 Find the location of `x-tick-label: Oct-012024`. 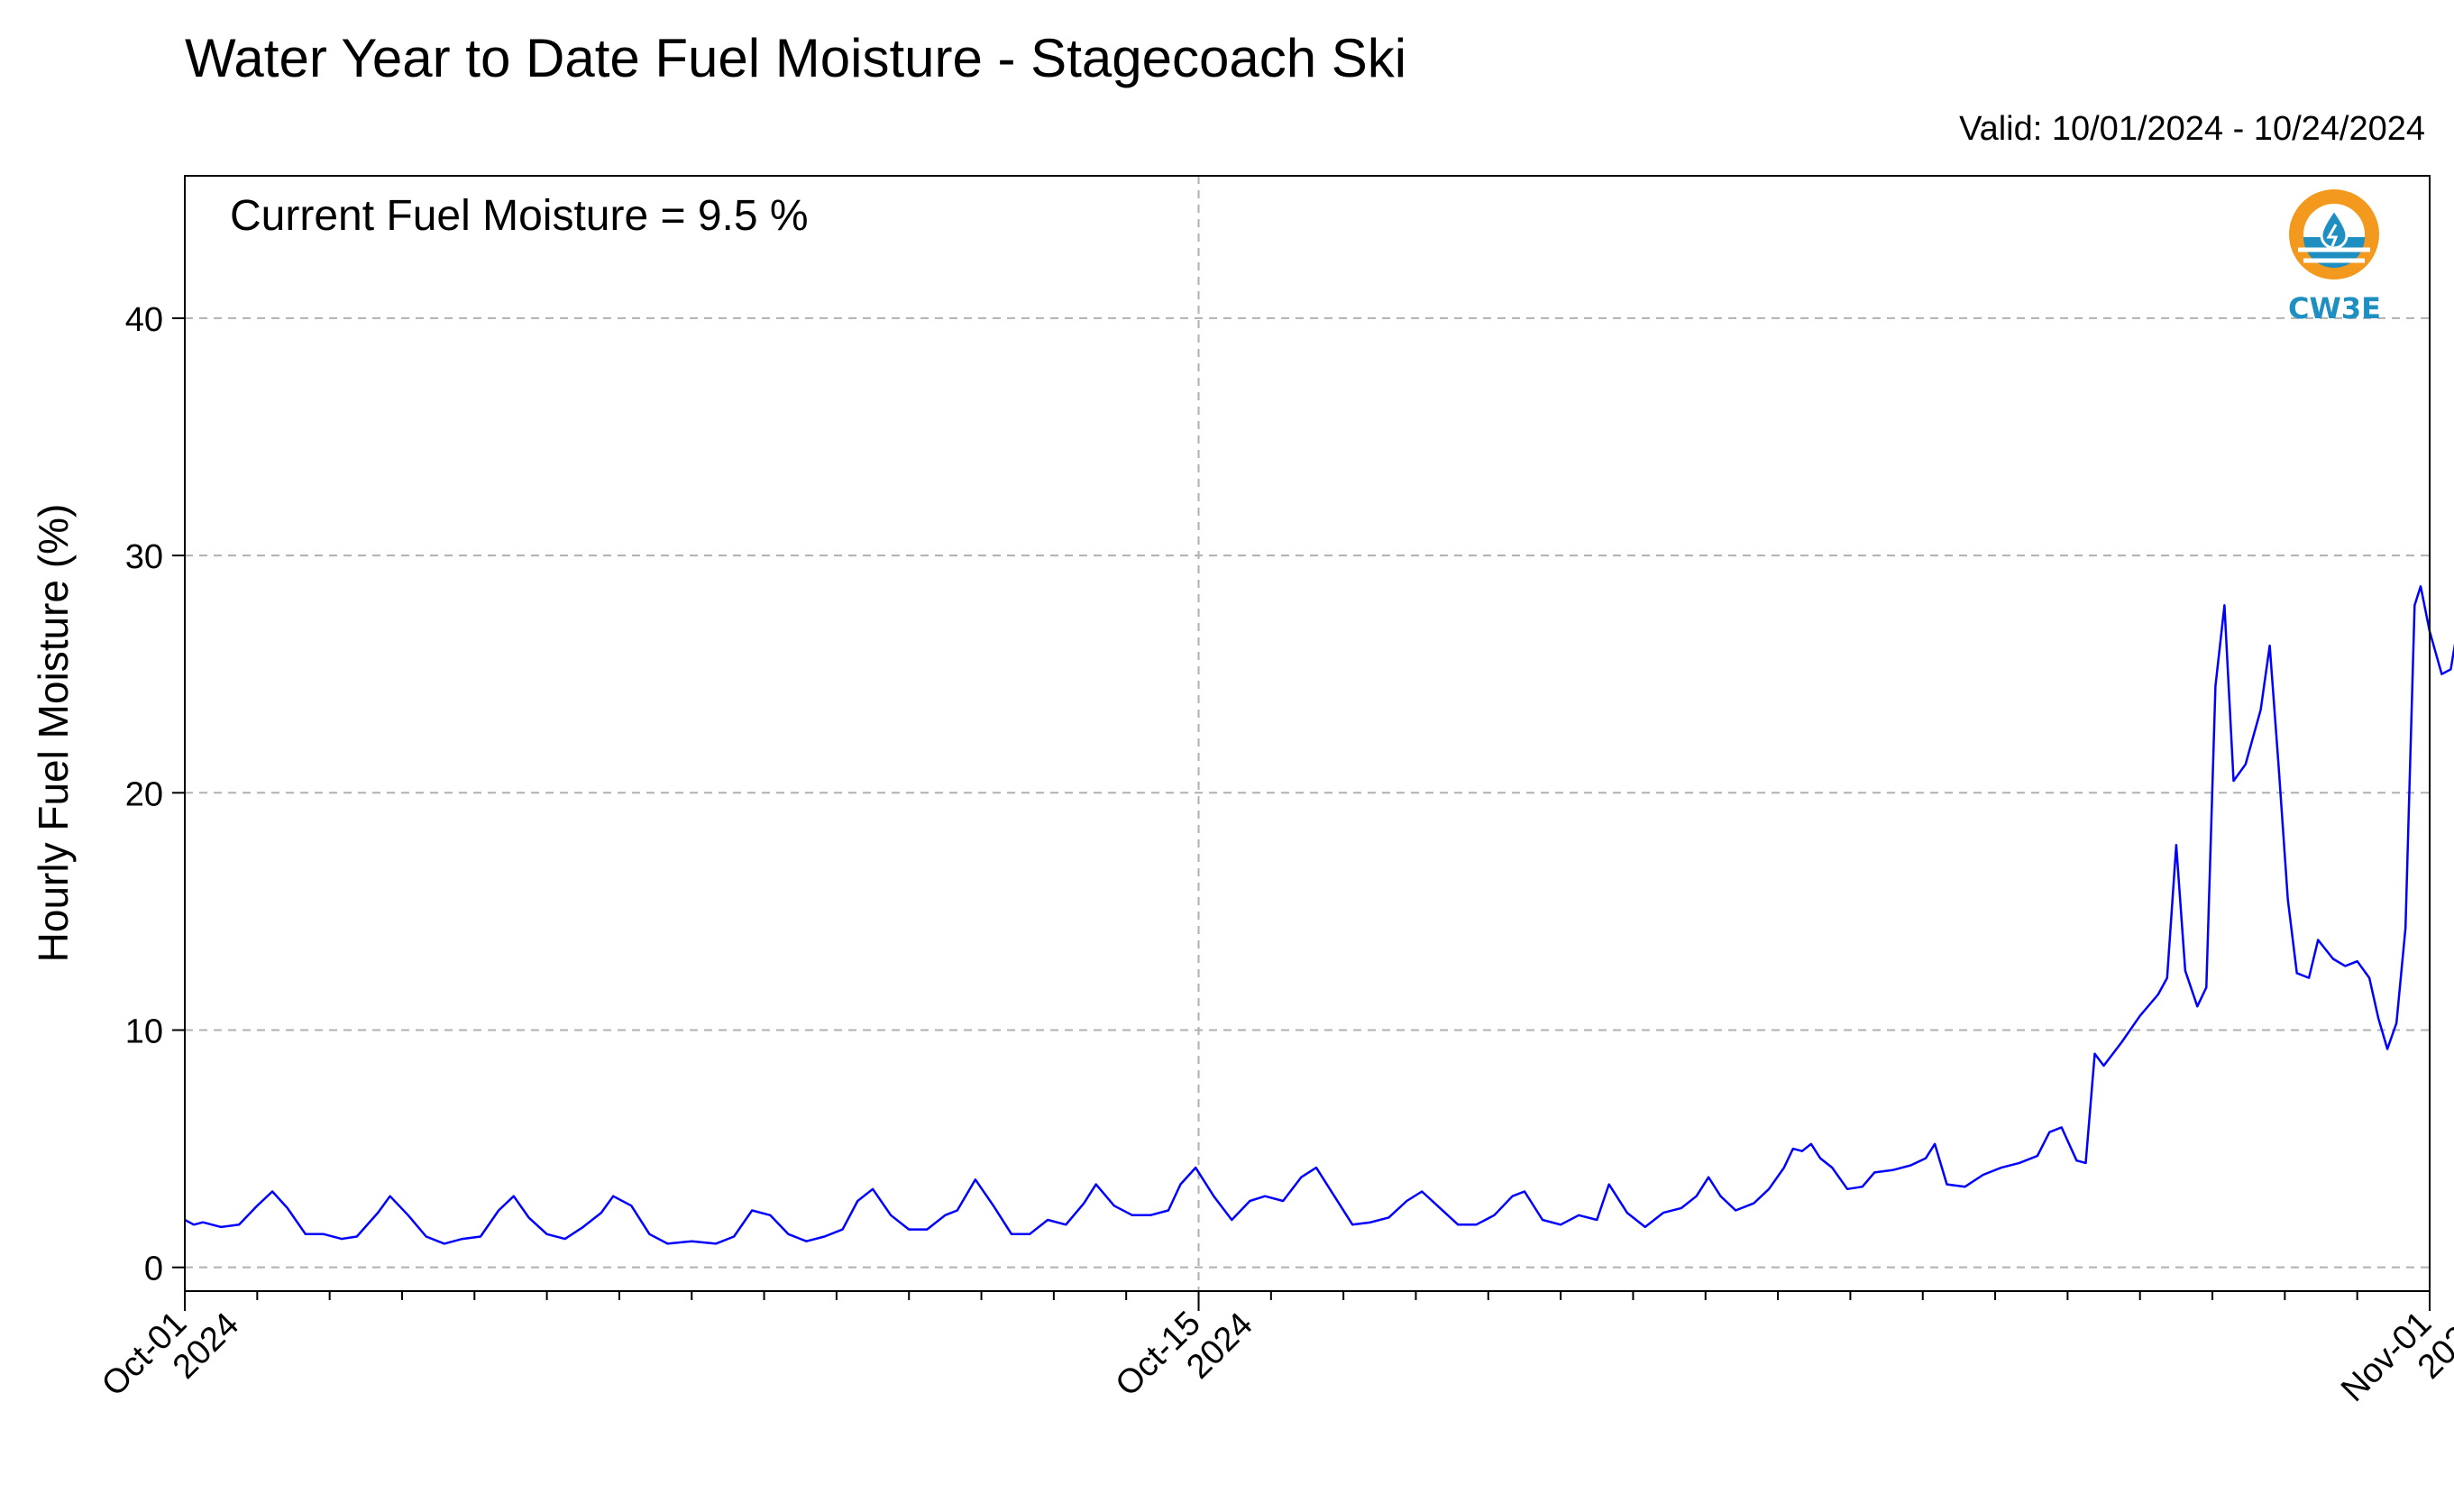

x-tick-label: Oct-012024 is located at coordinates (170, 1354).